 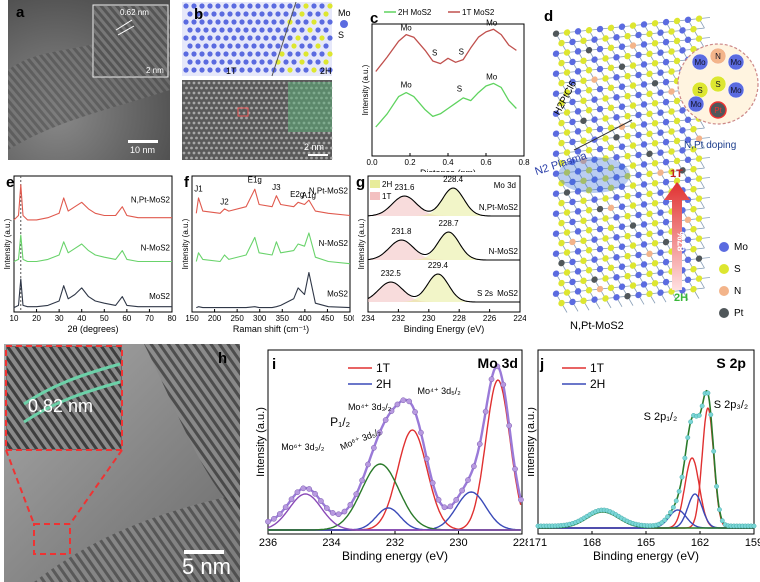 I want to click on x-tick-label: 171, so click(x=538, y=543).